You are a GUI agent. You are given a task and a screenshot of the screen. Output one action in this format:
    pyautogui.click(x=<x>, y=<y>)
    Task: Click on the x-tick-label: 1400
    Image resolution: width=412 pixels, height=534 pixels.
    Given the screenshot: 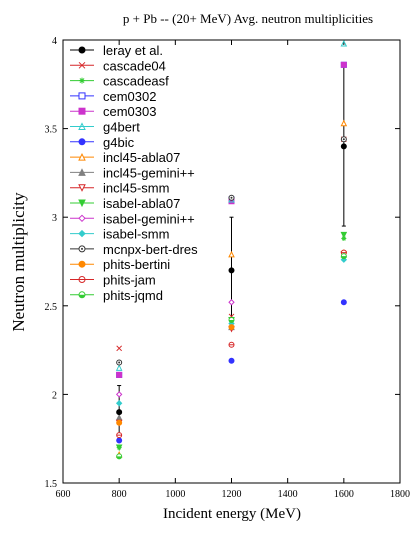 What is the action you would take?
    pyautogui.click(x=288, y=494)
    